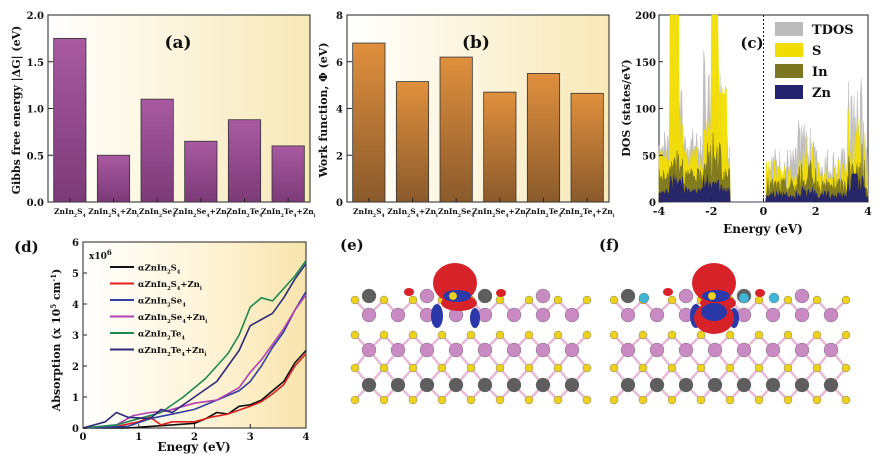 The height and width of the screenshot is (467, 889). I want to click on e-charge-accumulation, so click(501, 293).